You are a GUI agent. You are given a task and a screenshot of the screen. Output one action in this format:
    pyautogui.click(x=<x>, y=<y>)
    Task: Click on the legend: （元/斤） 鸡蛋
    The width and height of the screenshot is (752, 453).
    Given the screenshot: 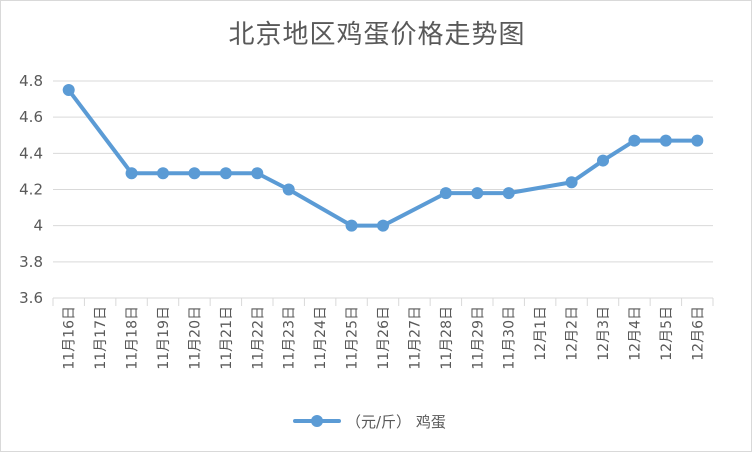 What is the action you would take?
    pyautogui.click(x=369, y=422)
    